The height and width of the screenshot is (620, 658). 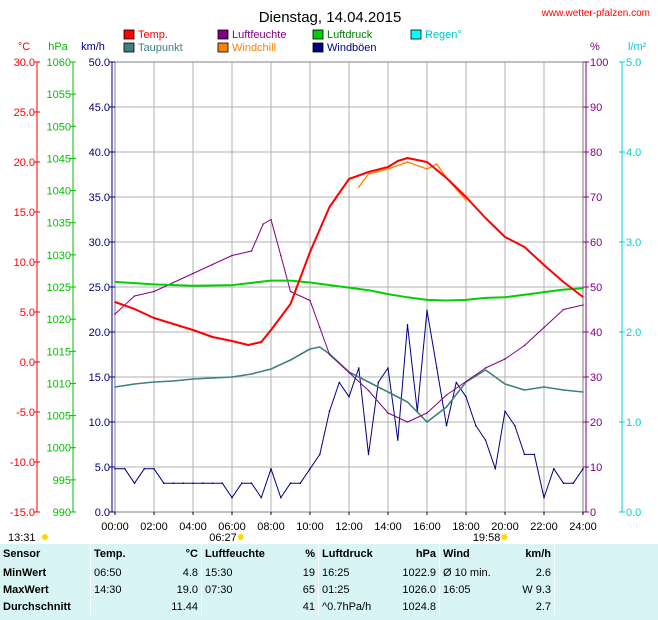 What do you see at coordinates (184, 606) in the screenshot?
I see `stats-temp-value: 11.44` at bounding box center [184, 606].